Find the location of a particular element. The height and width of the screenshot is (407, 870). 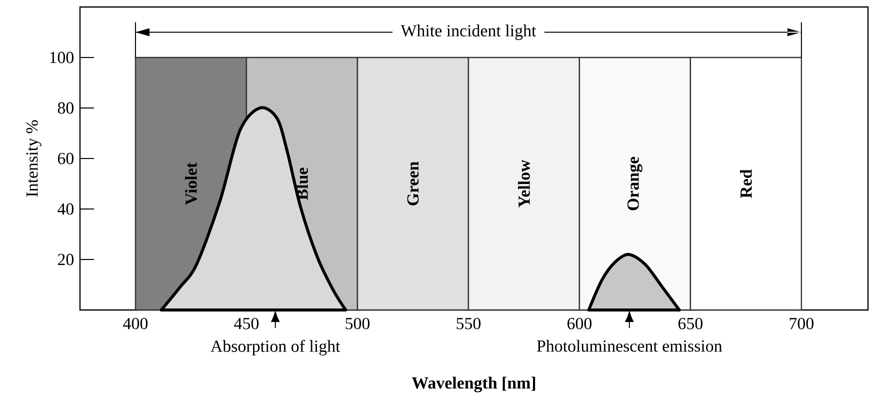

x-tick-label: 600 is located at coordinates (579, 324).